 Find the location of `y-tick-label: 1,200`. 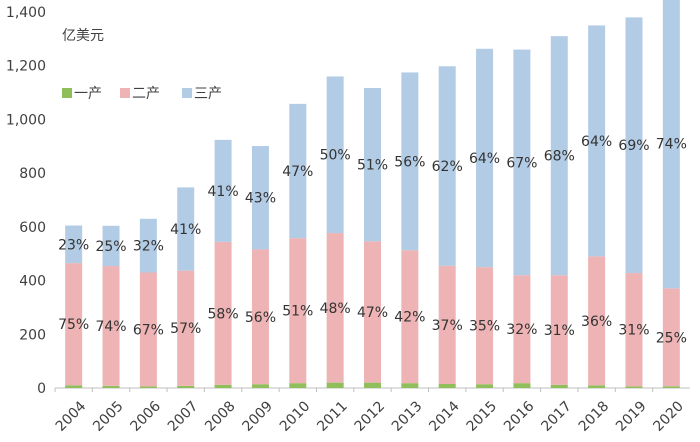

y-tick-label: 1,200 is located at coordinates (26, 67).